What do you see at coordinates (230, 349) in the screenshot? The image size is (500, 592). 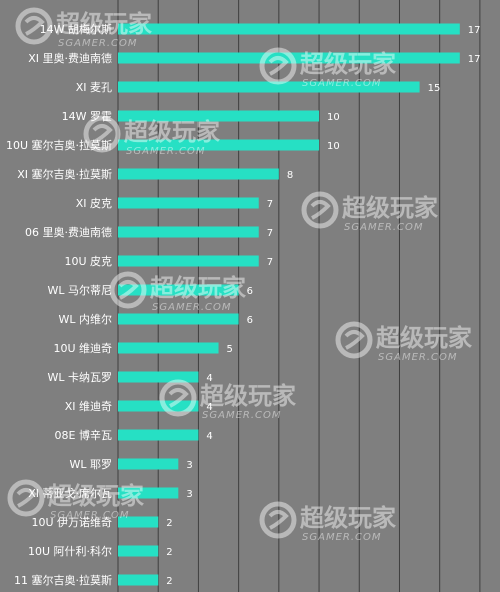 I see `data-label: 5` at bounding box center [230, 349].